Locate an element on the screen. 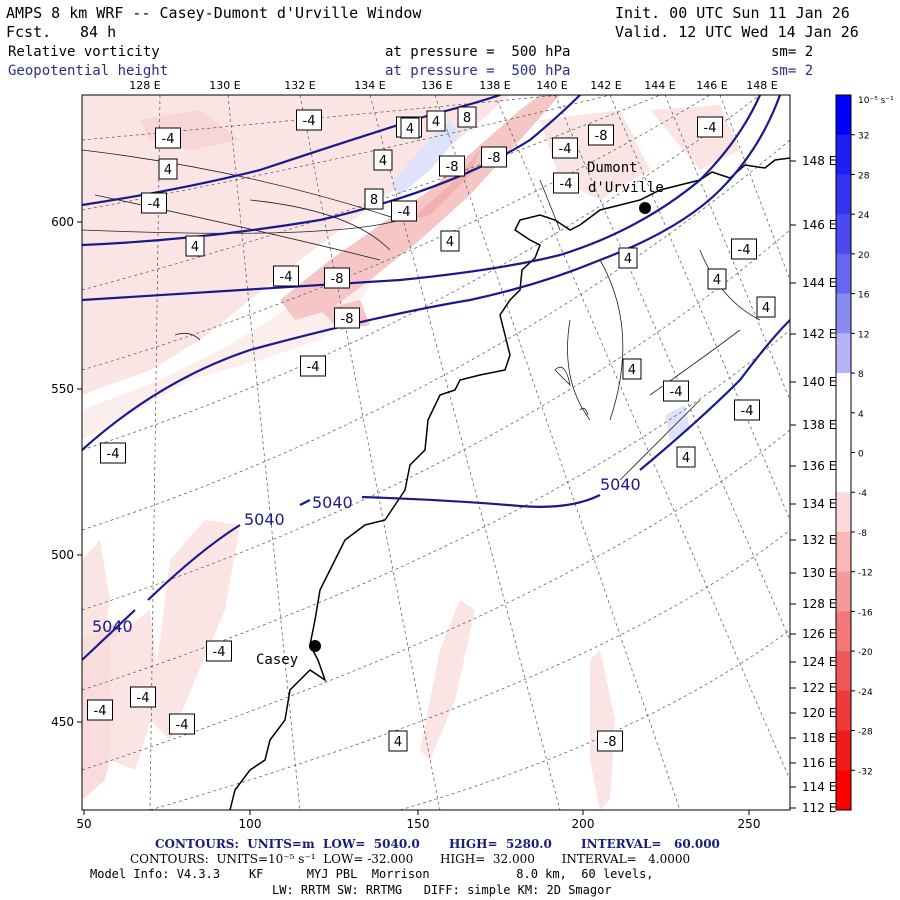 The image size is (900, 900). dumont-label: Dumont is located at coordinates (612, 168).